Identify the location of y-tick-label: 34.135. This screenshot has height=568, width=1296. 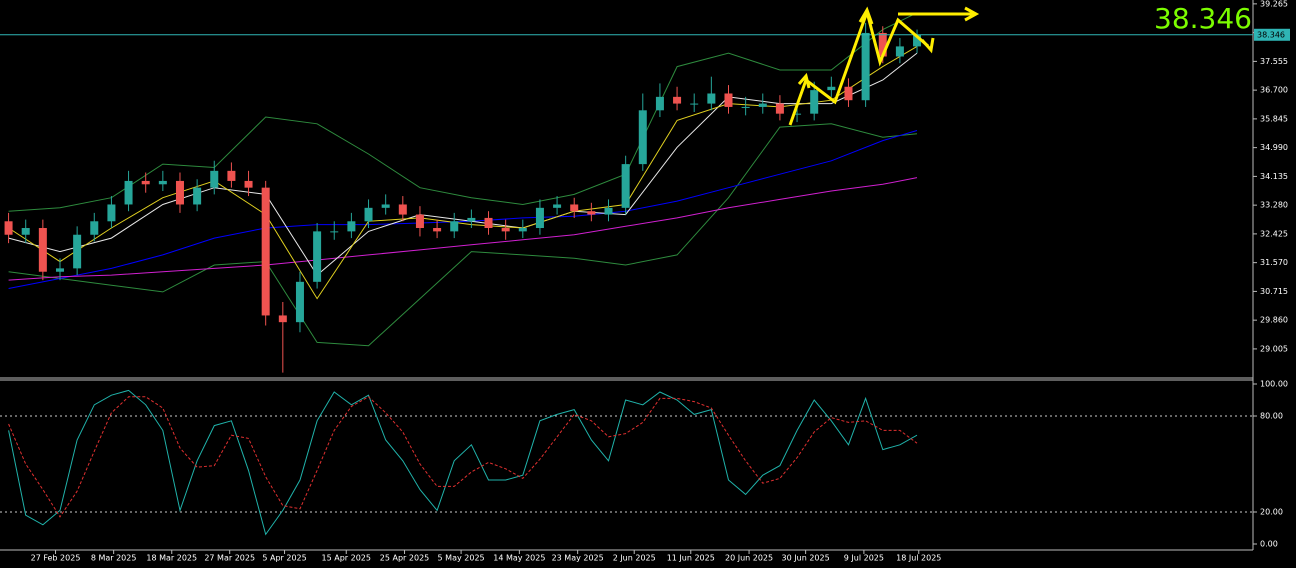
(1274, 176).